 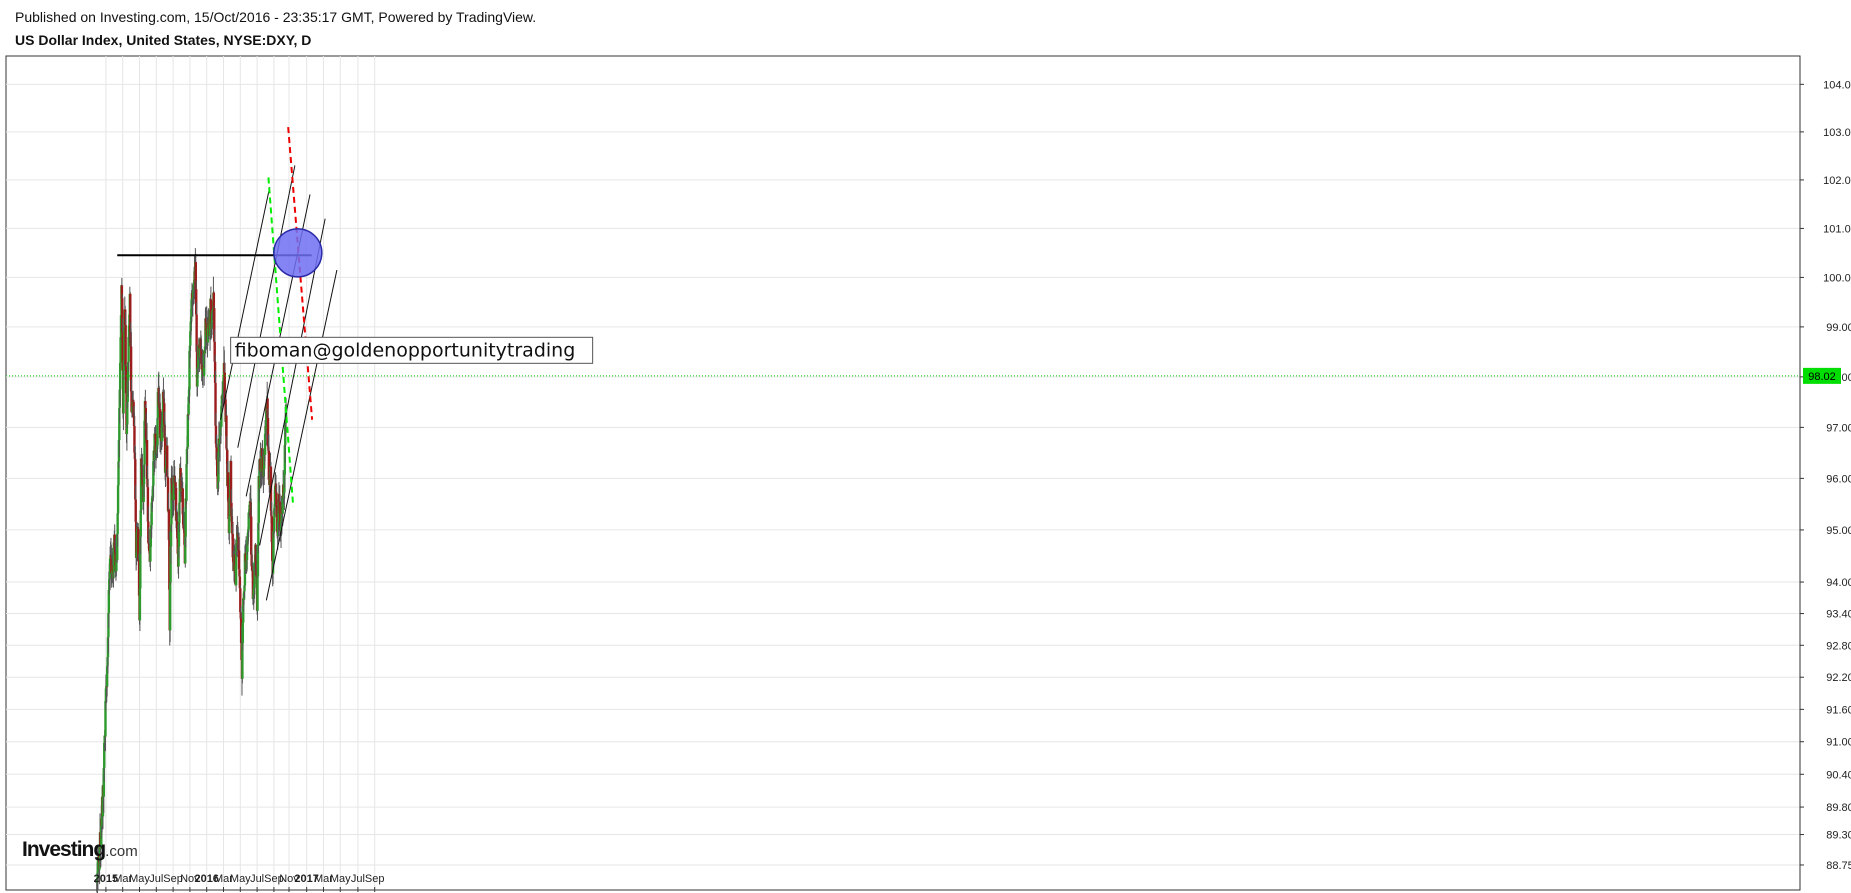 I want to click on y-tick-label: 95.00, so click(x=1838, y=531).